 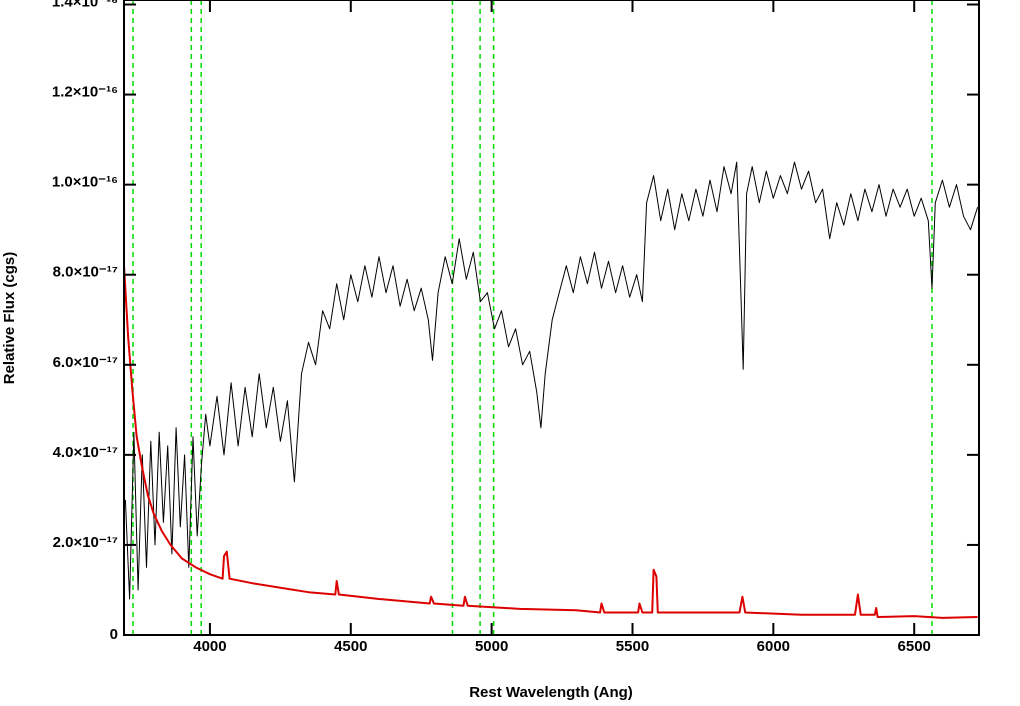 What do you see at coordinates (491, 646) in the screenshot?
I see `x-tick-label: 5000` at bounding box center [491, 646].